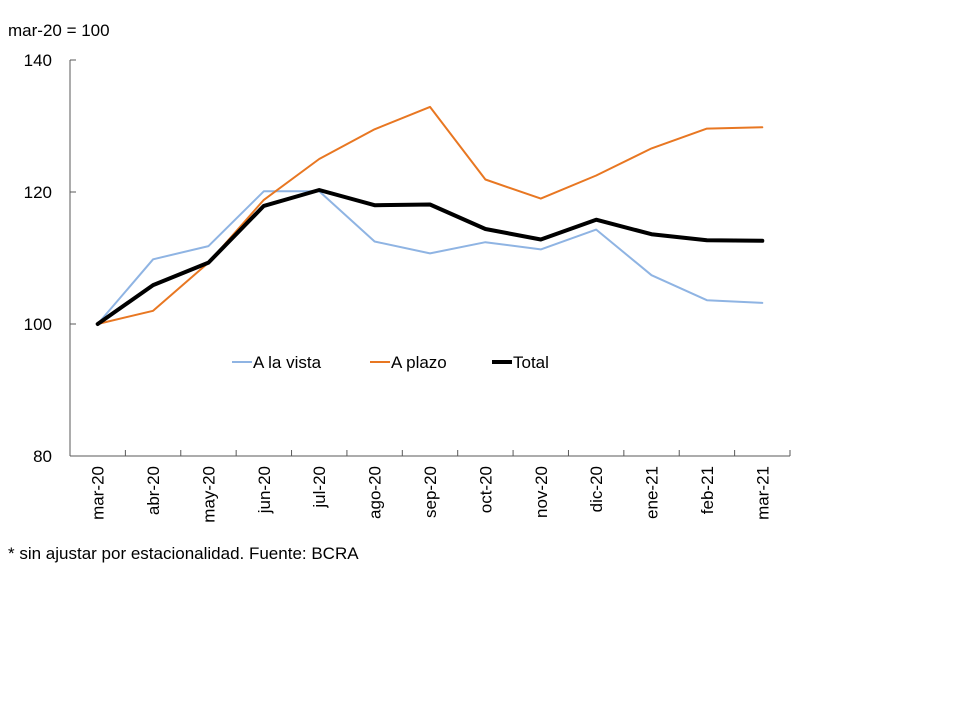 This screenshot has width=960, height=720. What do you see at coordinates (762, 493) in the screenshot?
I see `x-tick-label: mar-21` at bounding box center [762, 493].